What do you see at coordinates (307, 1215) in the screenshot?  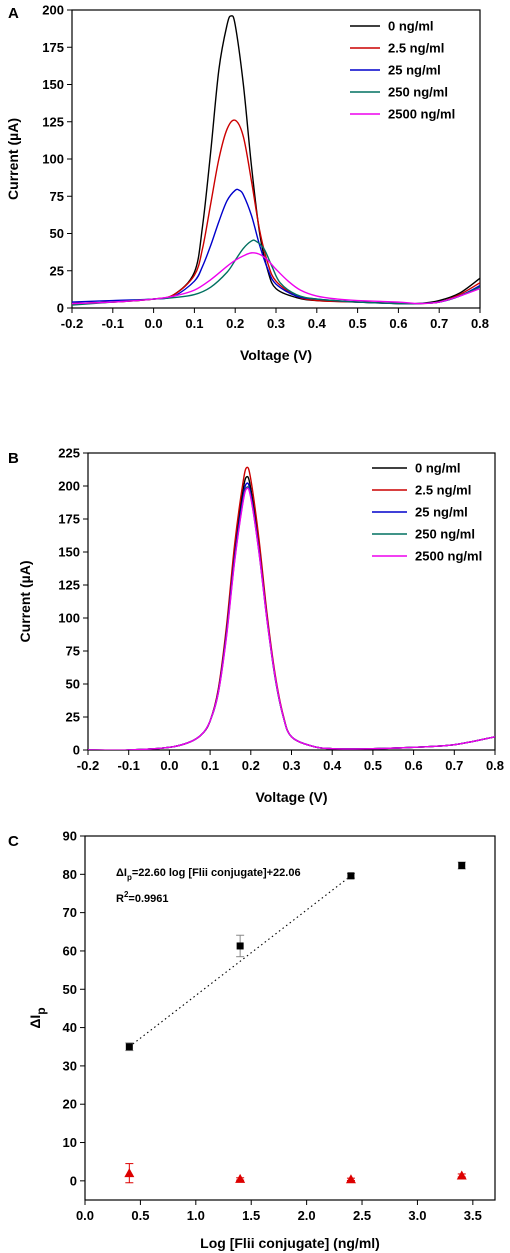 I see `x-tick-label: 2.0` at bounding box center [307, 1215].